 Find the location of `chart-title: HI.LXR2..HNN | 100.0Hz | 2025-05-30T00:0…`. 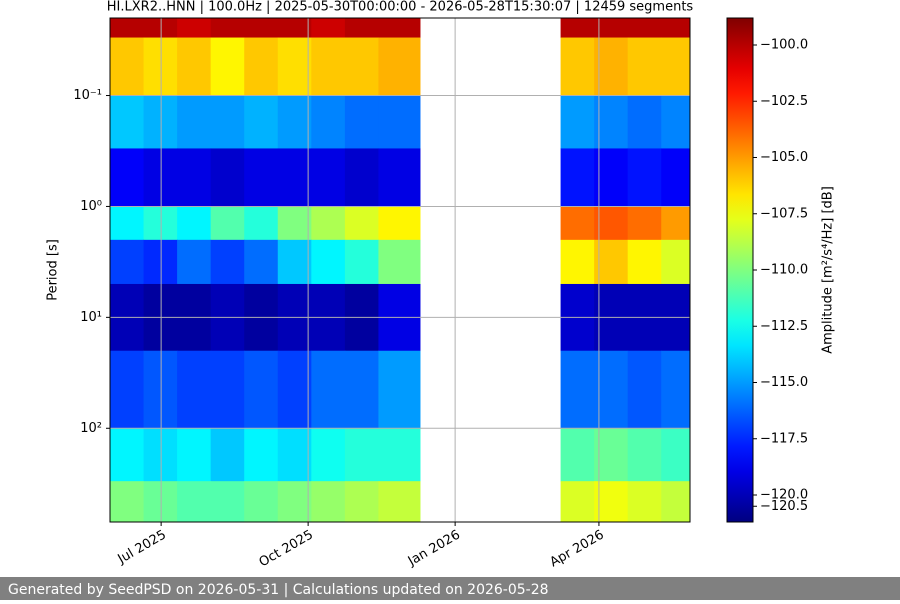

chart-title: HI.LXR2..HNN | 100.0Hz | 2025-05-30T00:0… is located at coordinates (400, 7).